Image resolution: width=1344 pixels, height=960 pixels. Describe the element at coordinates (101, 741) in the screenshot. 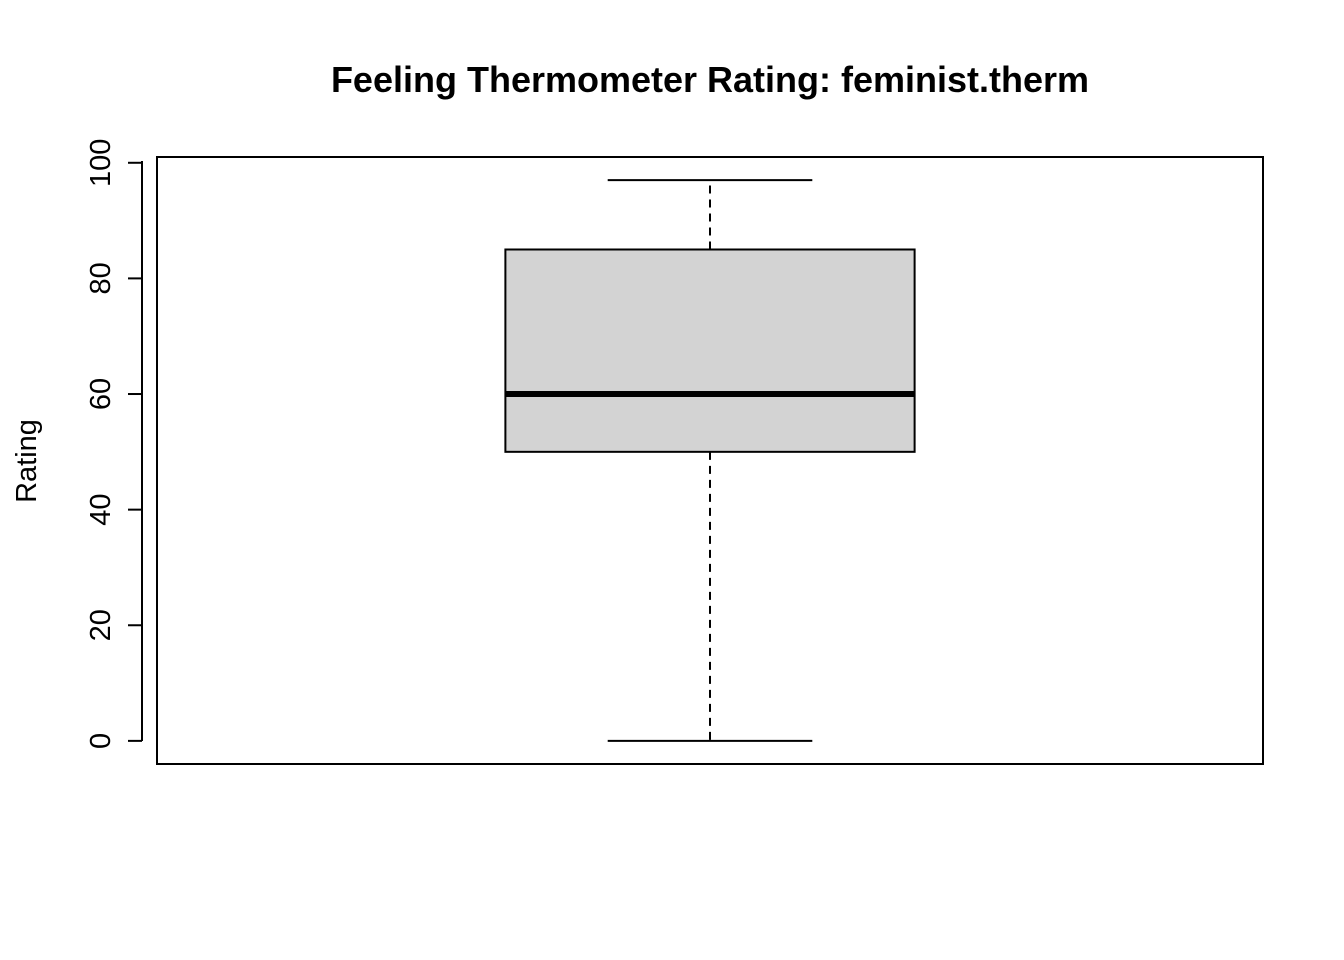

I see `y-tick-label: 0` at that location.